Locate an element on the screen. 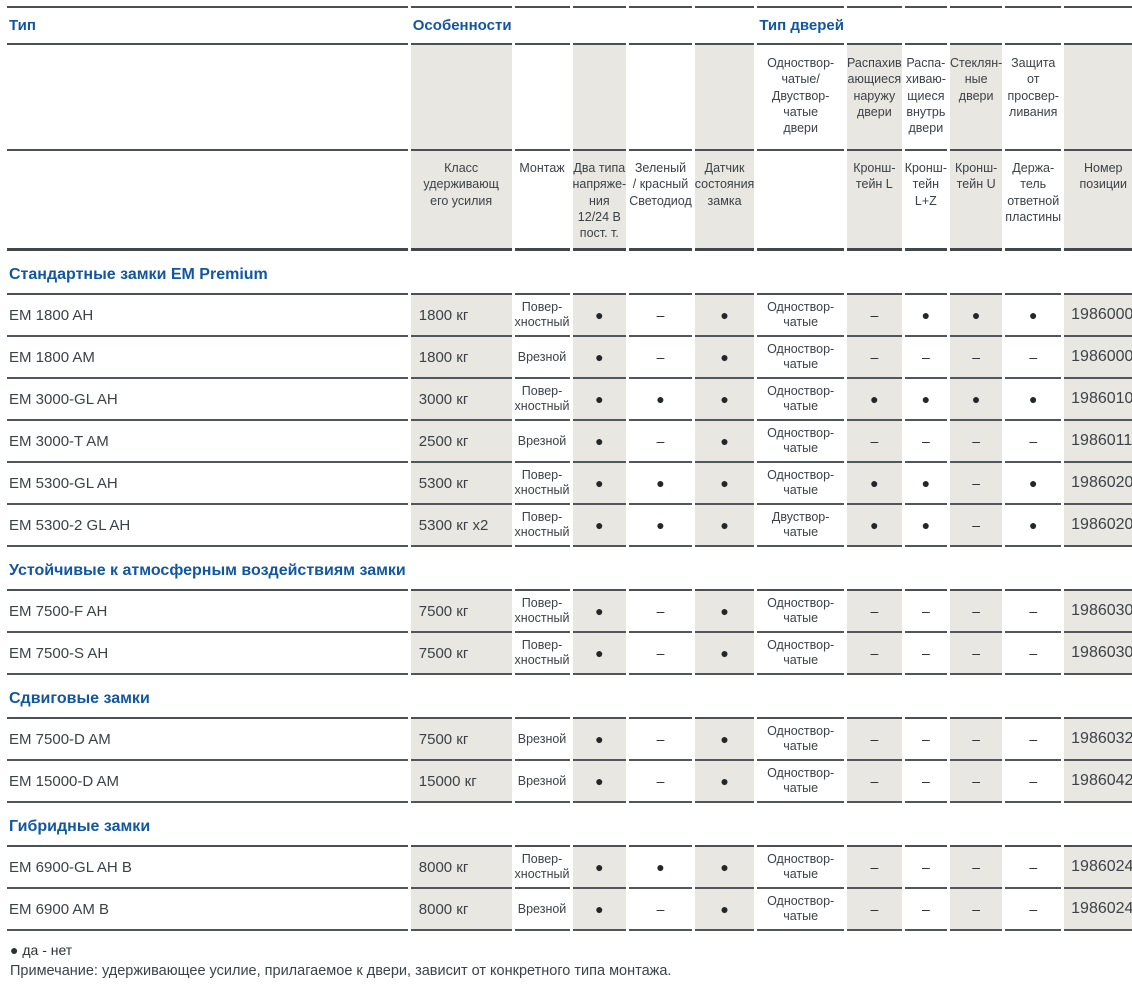 The image size is (1132, 989). position-cell: 19860203 is located at coordinates (1098, 526).